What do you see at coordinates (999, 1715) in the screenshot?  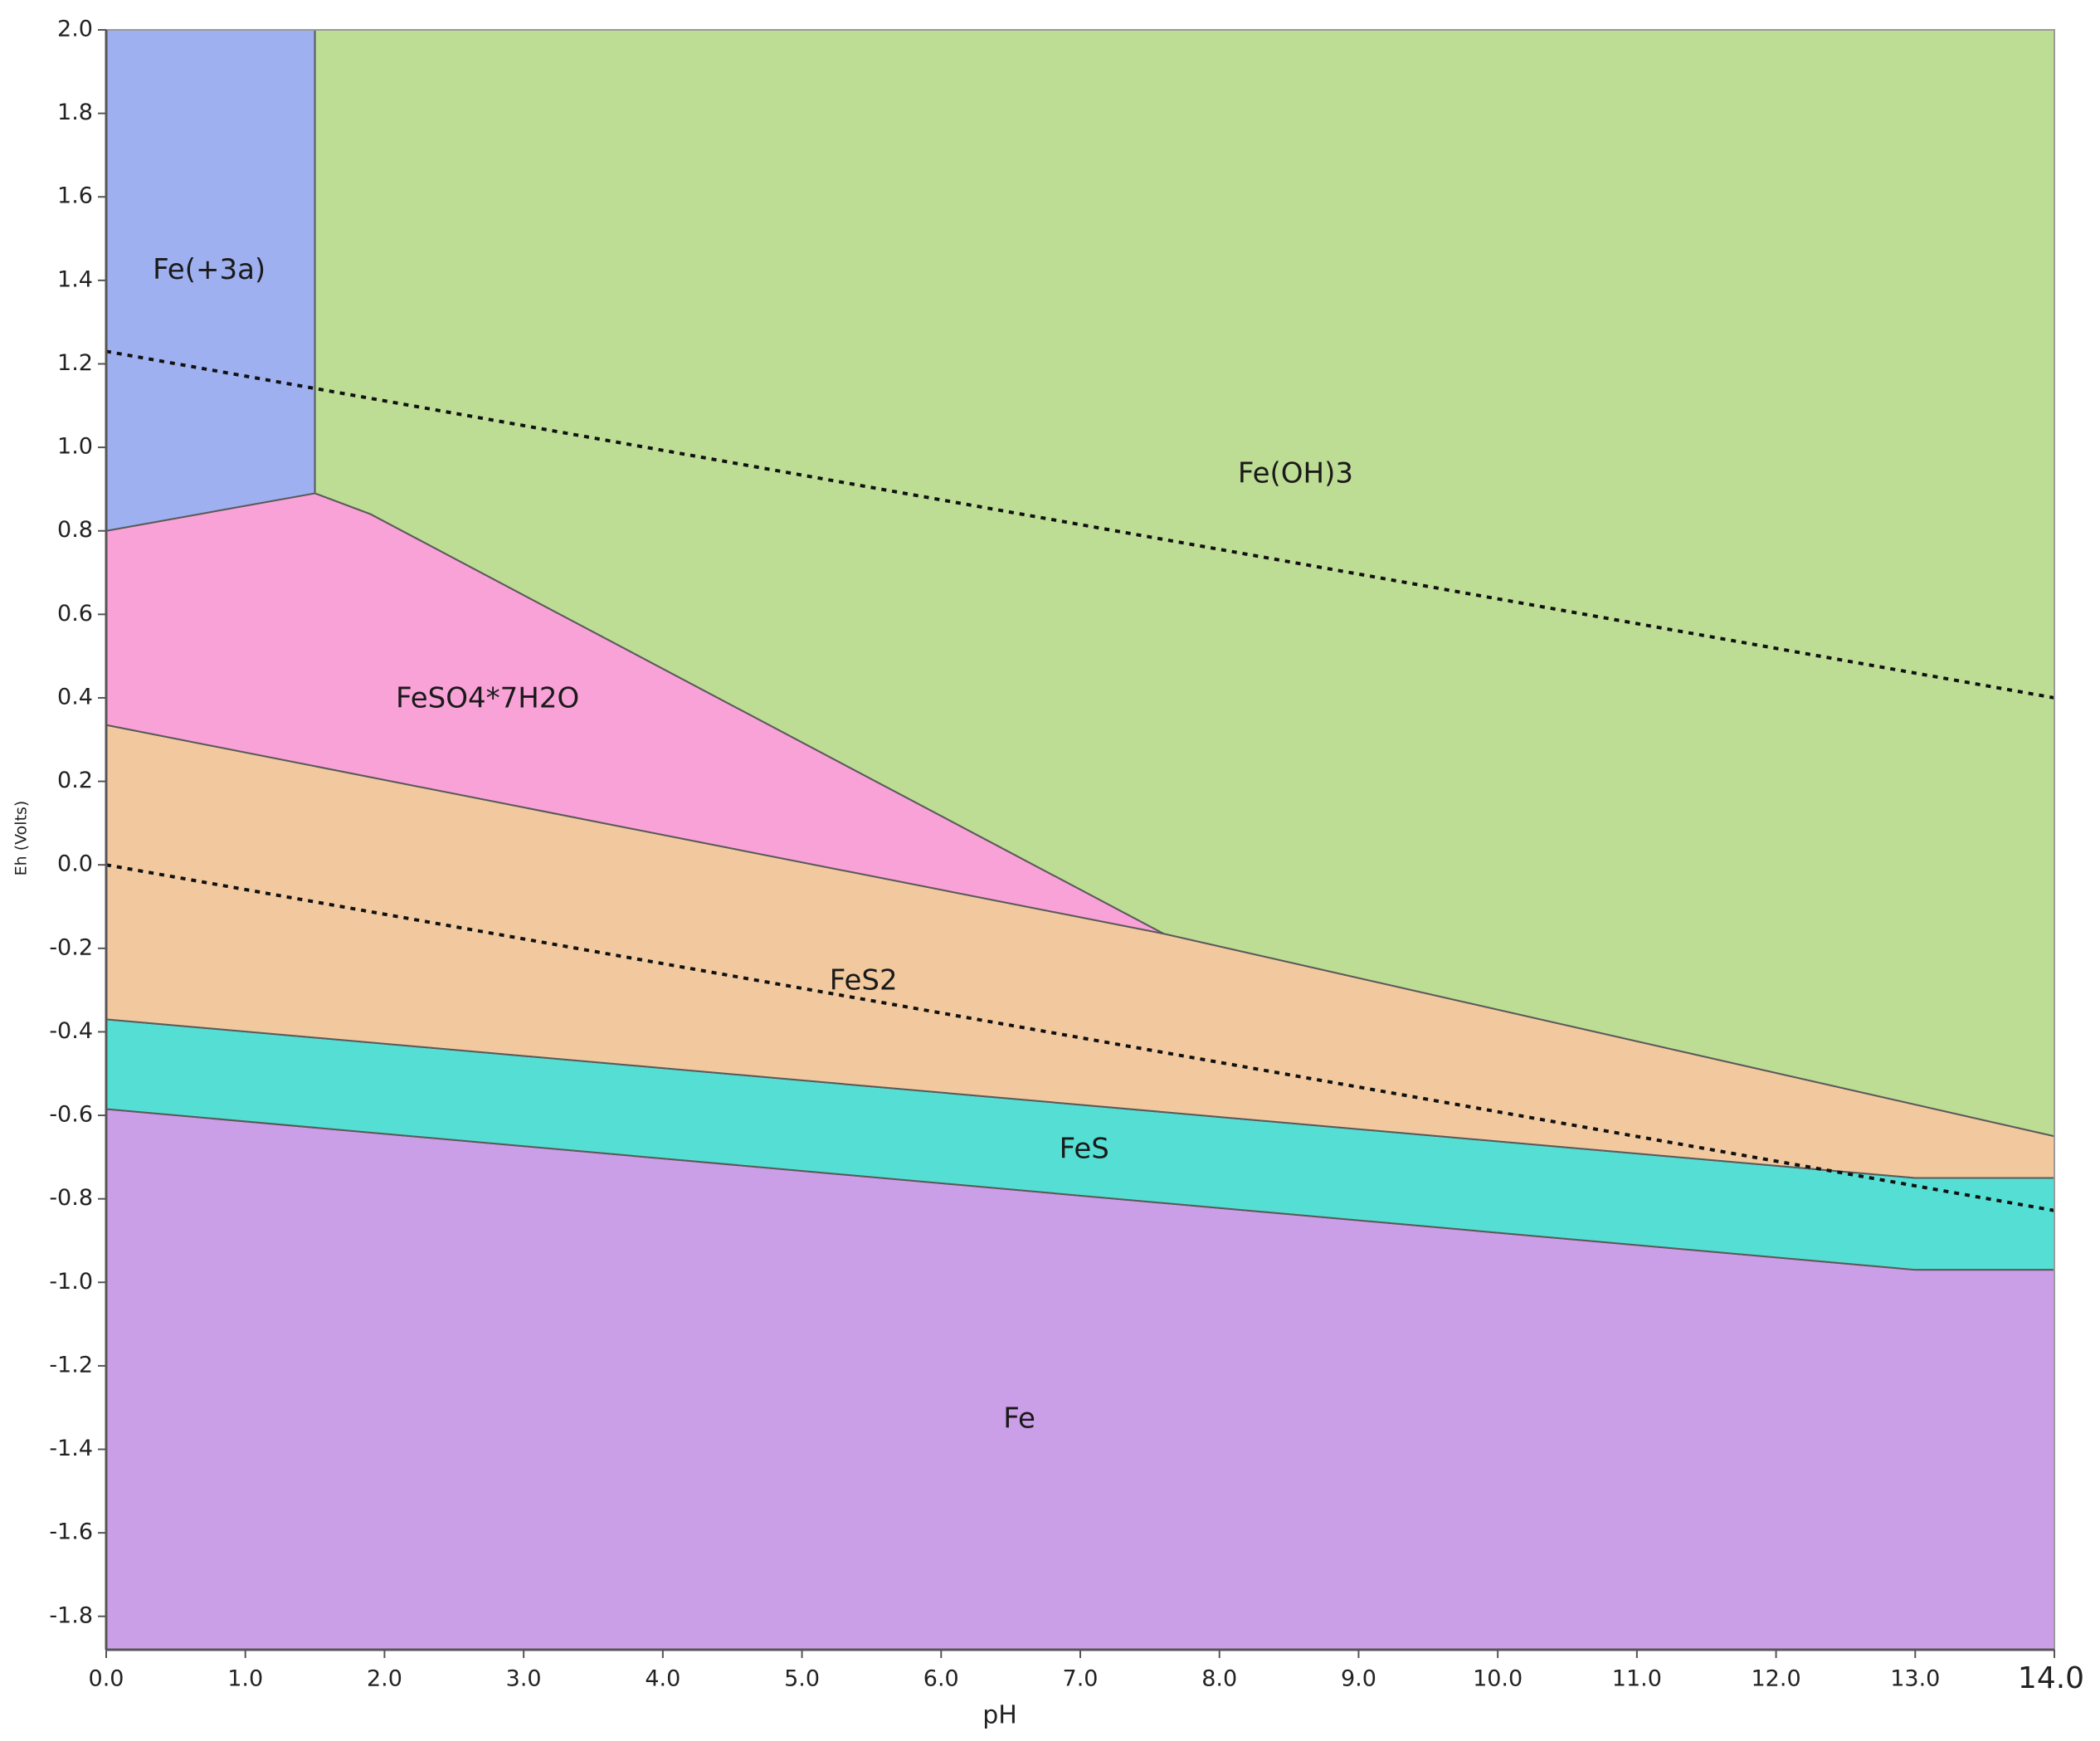 I see `x-axis-title: pH` at bounding box center [999, 1715].